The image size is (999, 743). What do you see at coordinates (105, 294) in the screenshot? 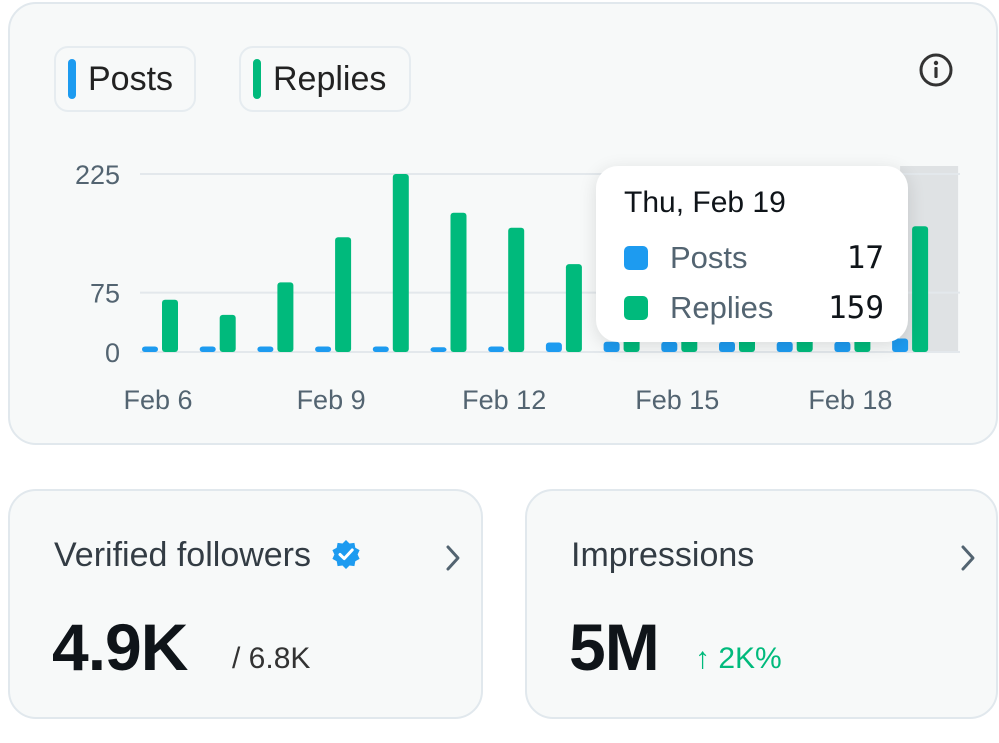
I see `y-tick-label: 75` at bounding box center [105, 294].